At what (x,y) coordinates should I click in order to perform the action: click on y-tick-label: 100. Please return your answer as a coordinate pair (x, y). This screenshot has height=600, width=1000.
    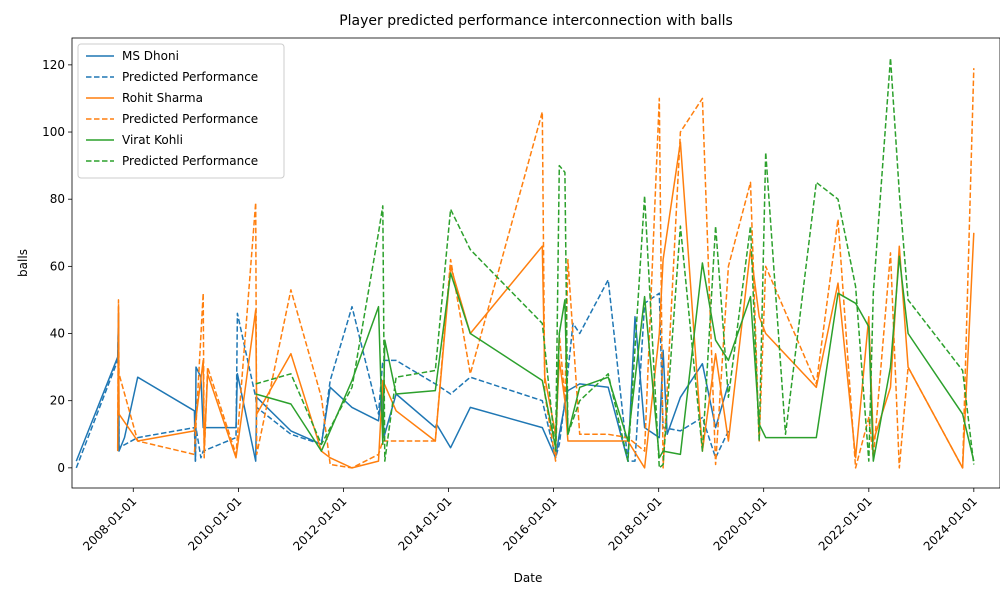
    Looking at the image, I should click on (53, 132).